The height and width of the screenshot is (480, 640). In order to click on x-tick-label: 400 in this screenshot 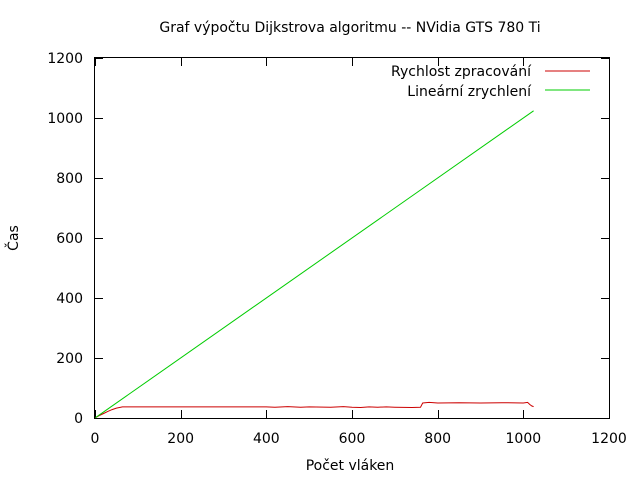, I will do `click(266, 439)`.